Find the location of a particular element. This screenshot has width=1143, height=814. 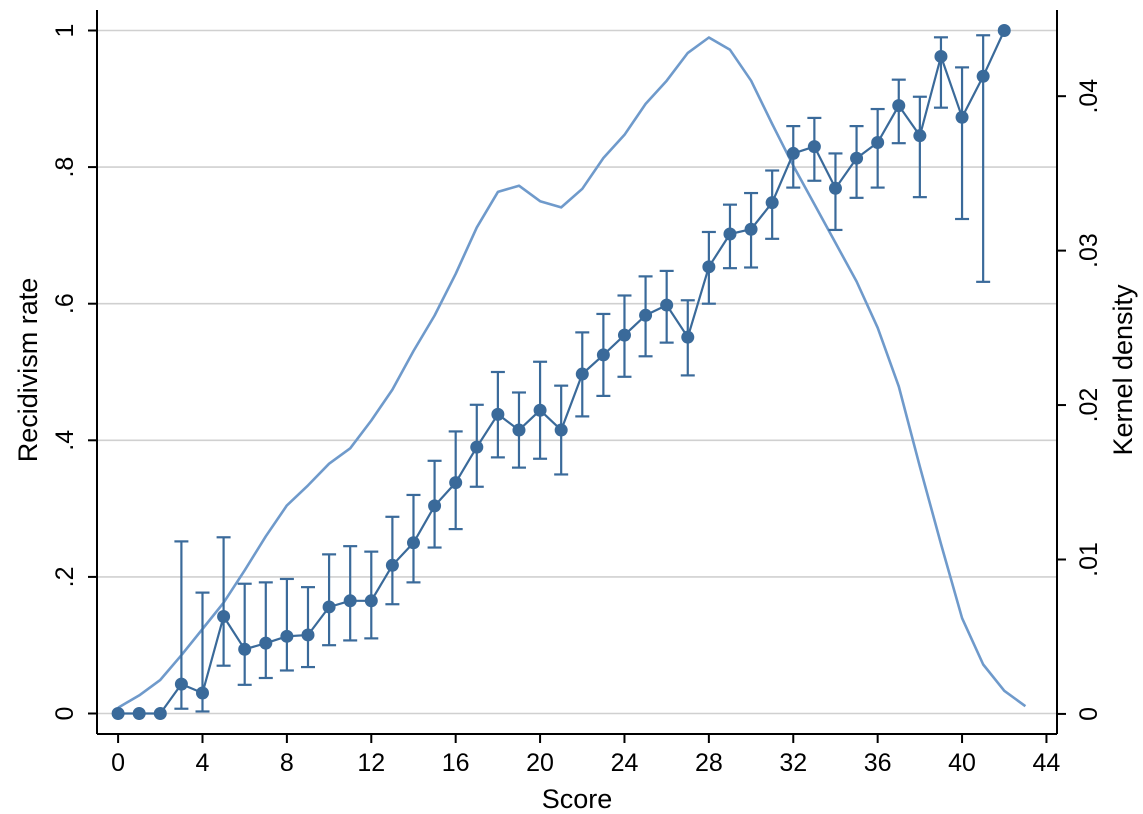

x-tick-label: 16 is located at coordinates (456, 763).